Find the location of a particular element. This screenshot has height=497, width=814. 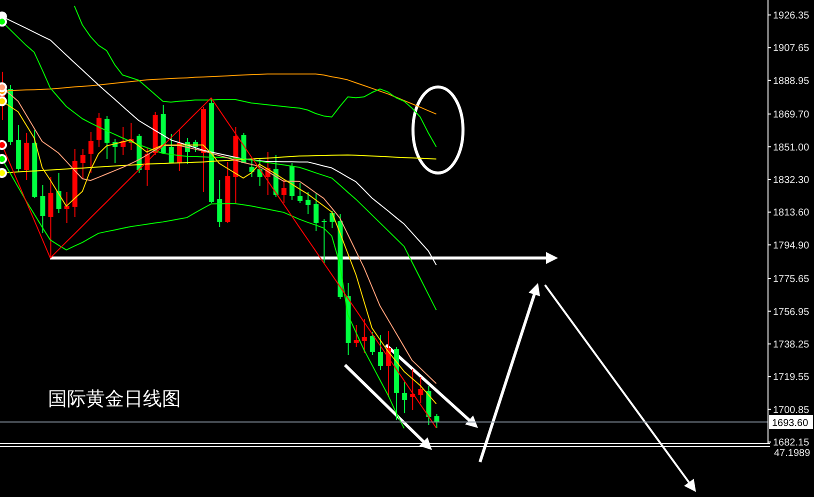

y-tick-label: 1832.30 is located at coordinates (791, 180).